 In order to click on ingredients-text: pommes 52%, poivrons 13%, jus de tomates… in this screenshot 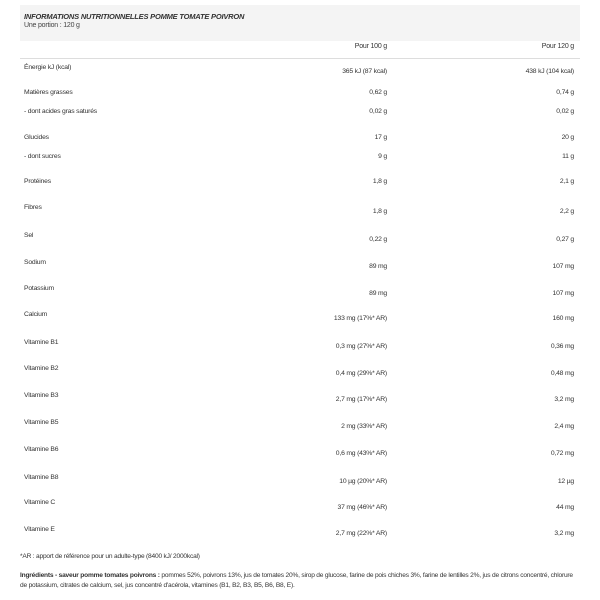, I will do `click(296, 580)`.